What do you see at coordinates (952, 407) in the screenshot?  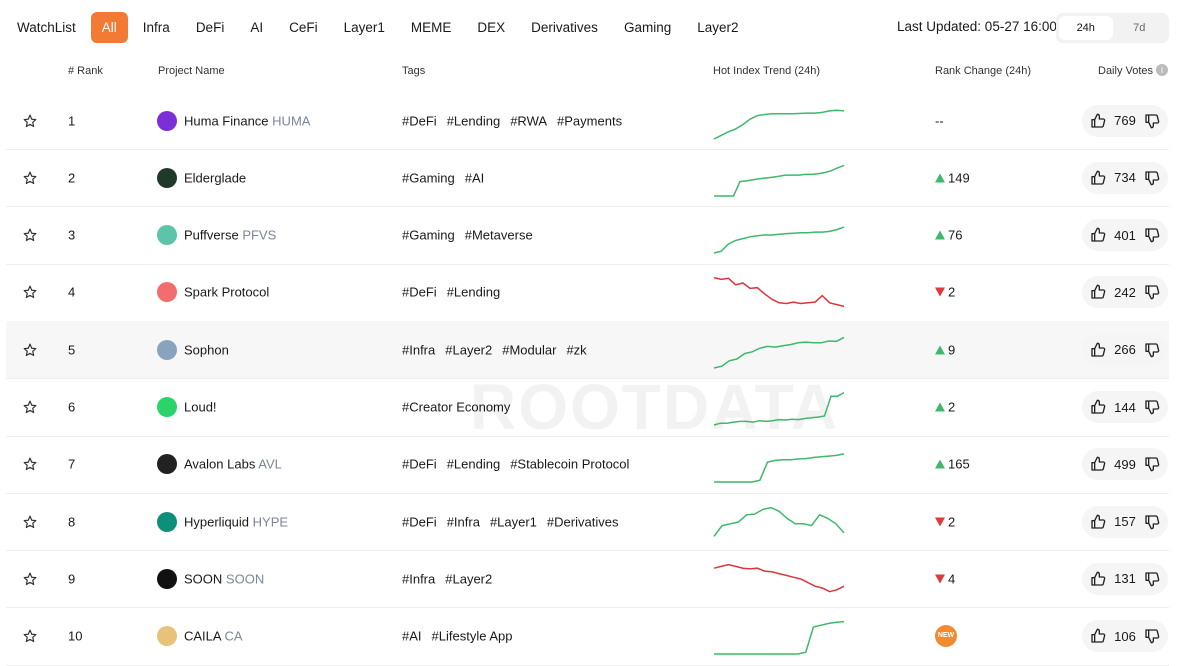 I see `rank-change-value: 2` at bounding box center [952, 407].